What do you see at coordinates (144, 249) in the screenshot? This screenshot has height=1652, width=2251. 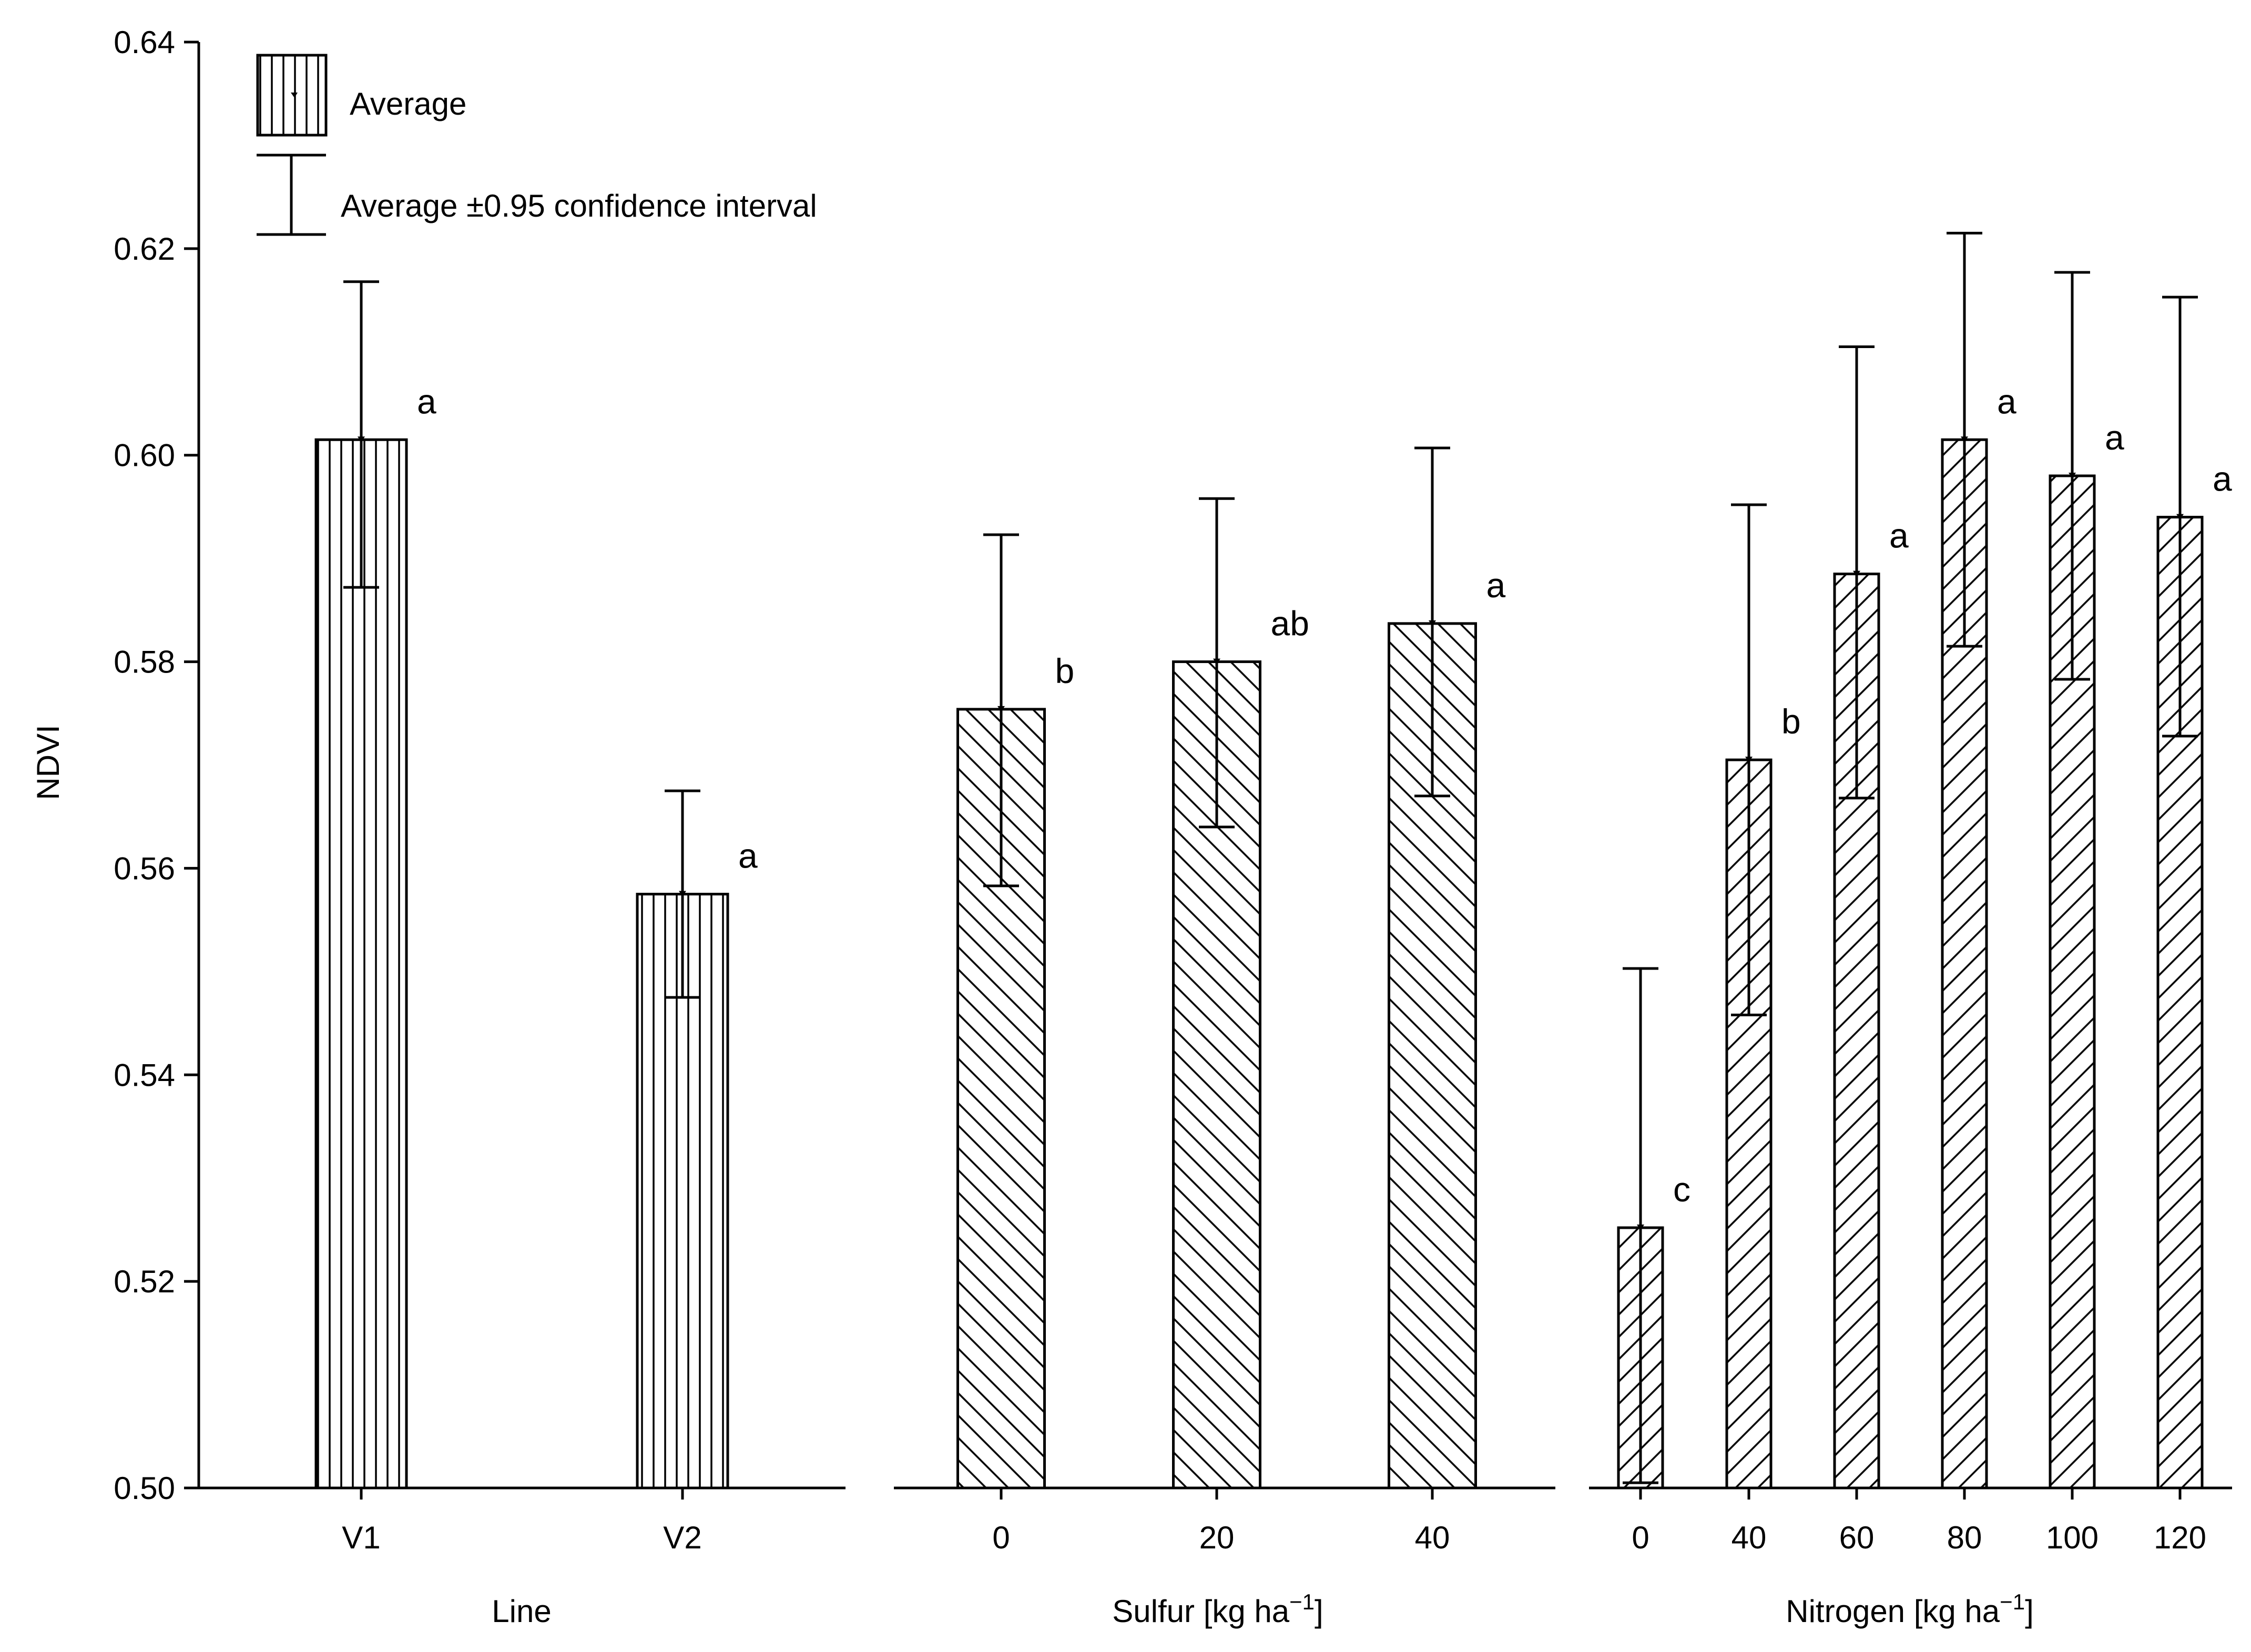 I see `y-tick-label: 0.62` at bounding box center [144, 249].